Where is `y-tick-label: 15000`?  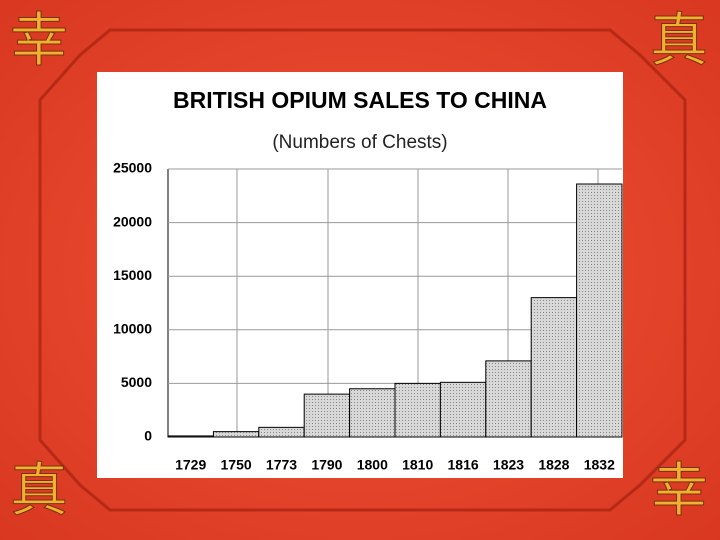
y-tick-label: 15000 is located at coordinates (132, 275).